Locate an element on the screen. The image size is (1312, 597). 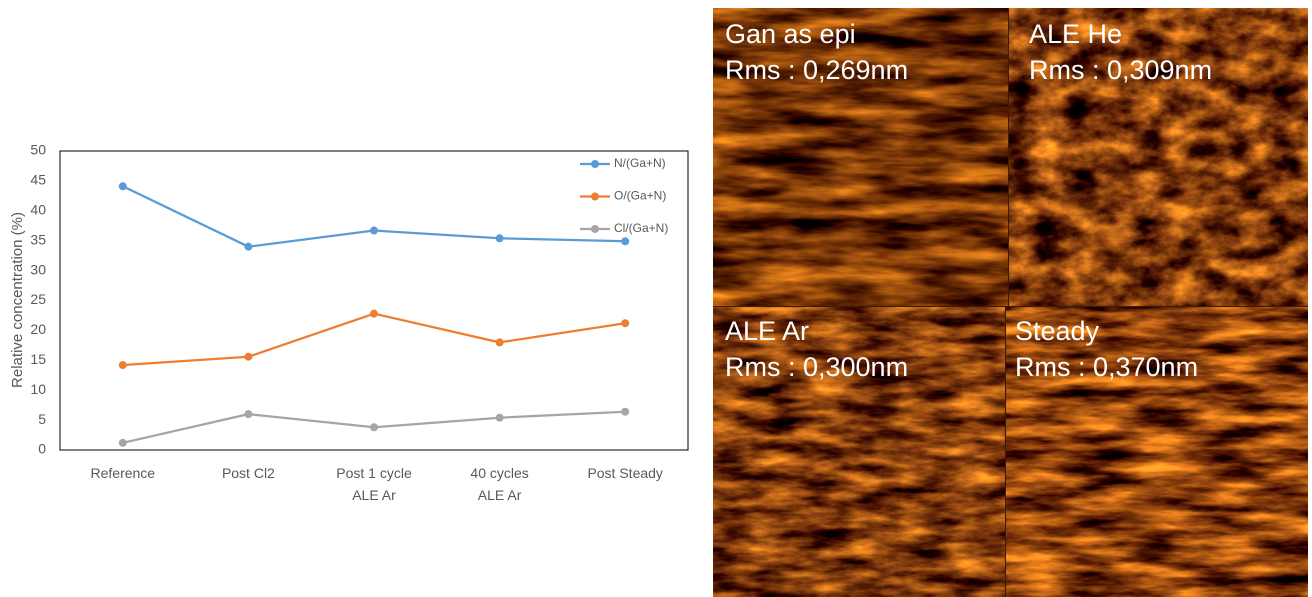
y-tick-label: 35 is located at coordinates (38, 239).